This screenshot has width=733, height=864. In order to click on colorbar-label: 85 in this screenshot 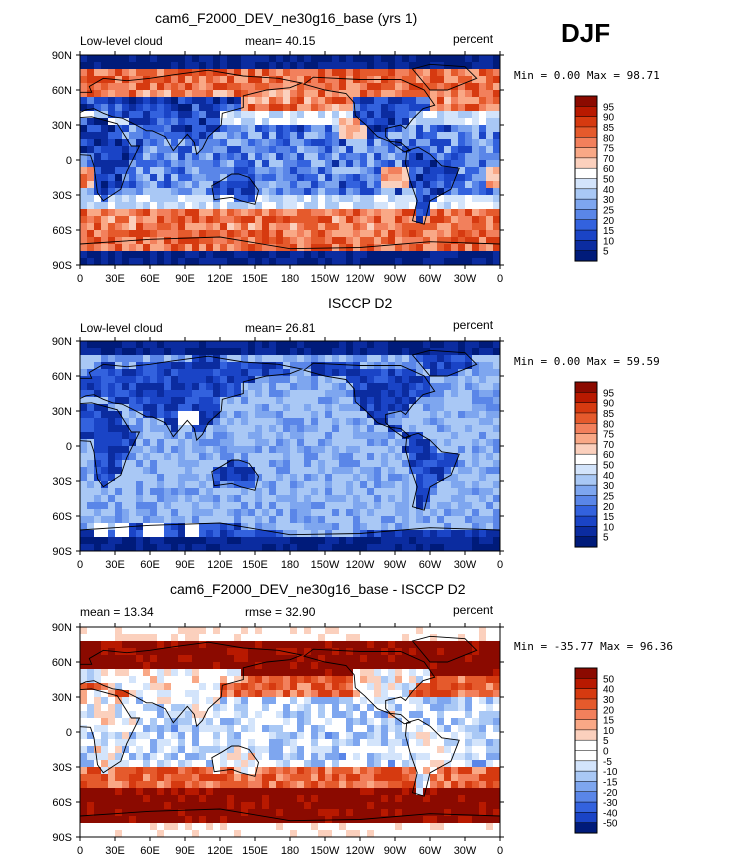, I will do `click(609, 128)`.